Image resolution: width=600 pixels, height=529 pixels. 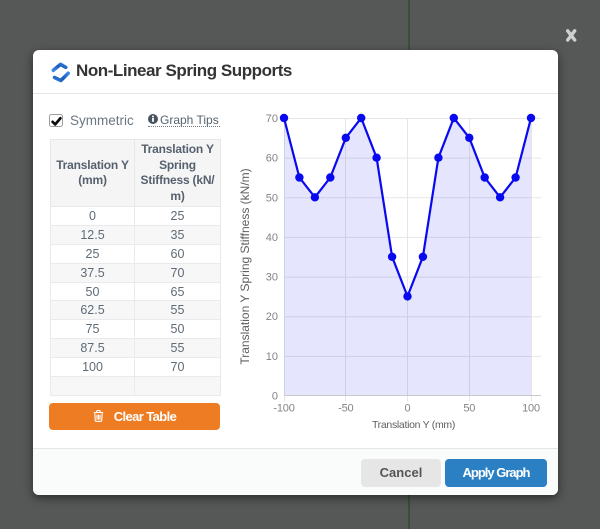 What do you see at coordinates (272, 238) in the screenshot?
I see `svg-text: 40` at bounding box center [272, 238].